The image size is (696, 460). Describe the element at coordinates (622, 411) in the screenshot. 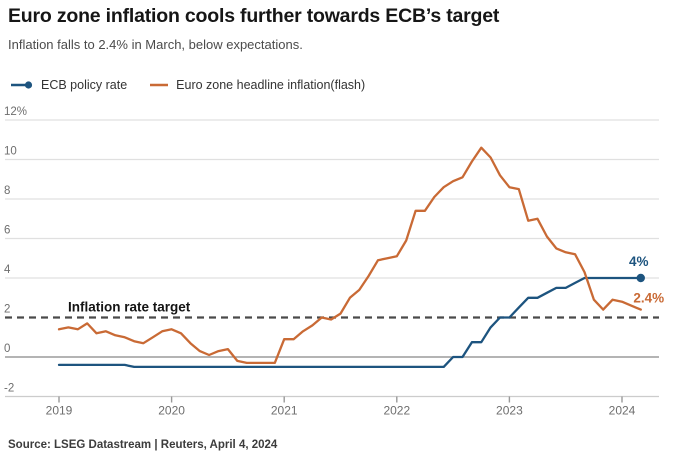

I see `x-axis-tick-label: 2024` at that location.